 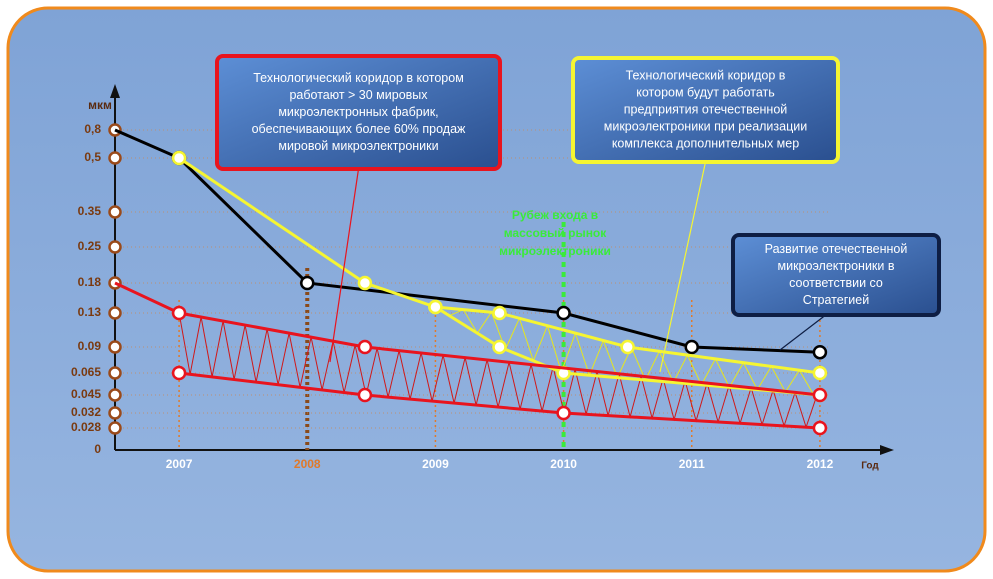 I want to click on annotation-text: работают > 30 мировых, so click(x=358, y=95).